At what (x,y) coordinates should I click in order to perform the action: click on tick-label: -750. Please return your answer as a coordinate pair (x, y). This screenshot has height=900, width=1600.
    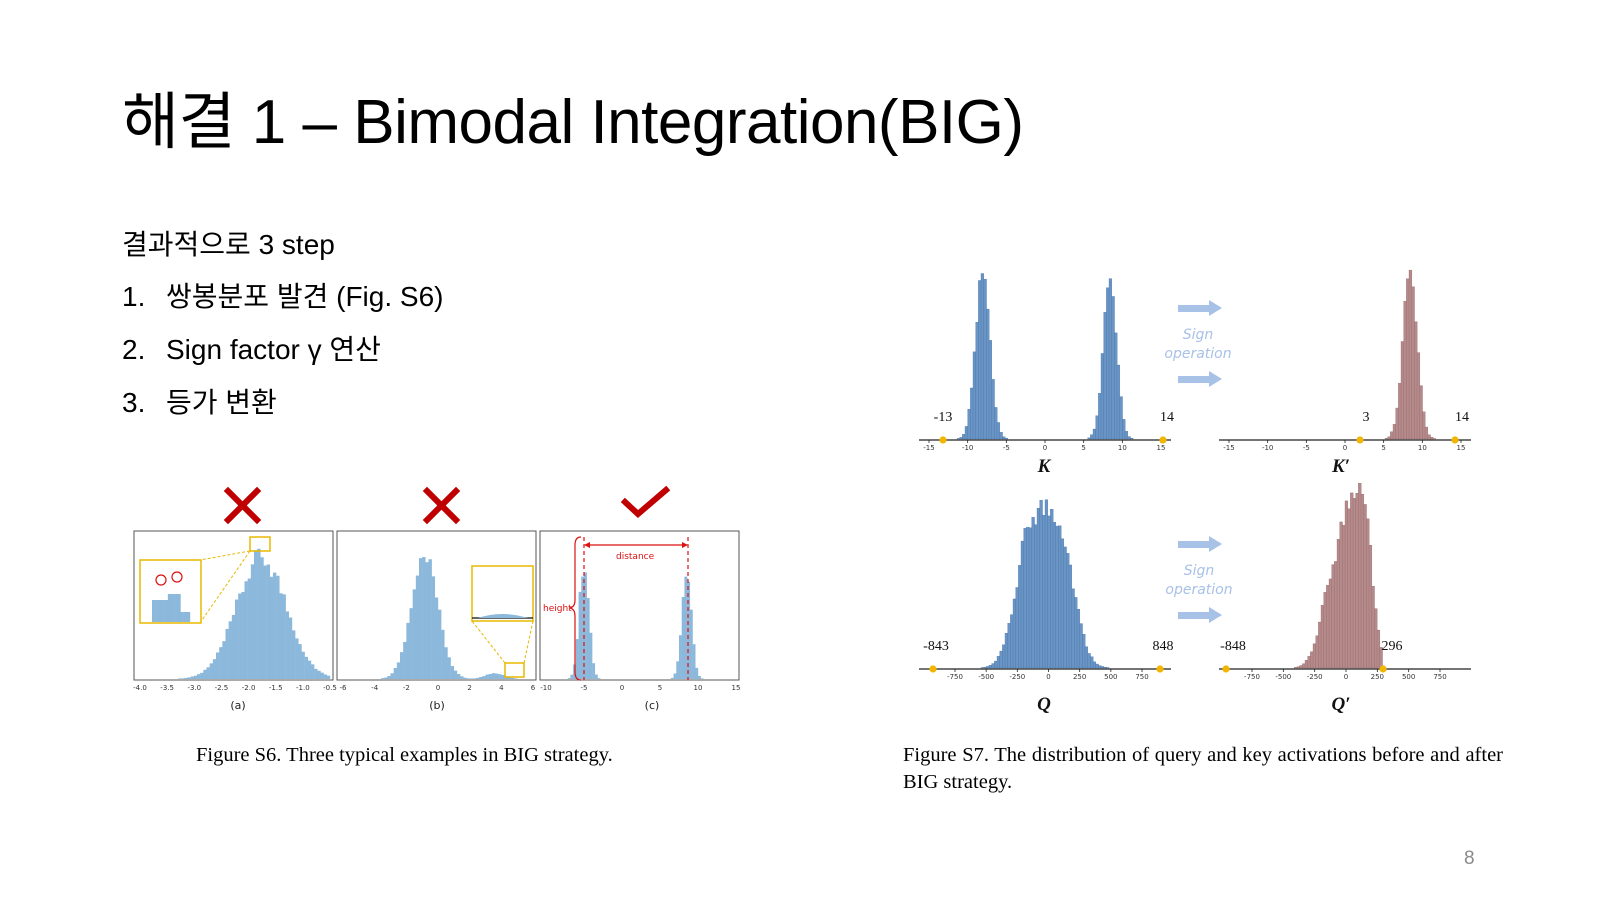
    Looking at the image, I should click on (955, 677).